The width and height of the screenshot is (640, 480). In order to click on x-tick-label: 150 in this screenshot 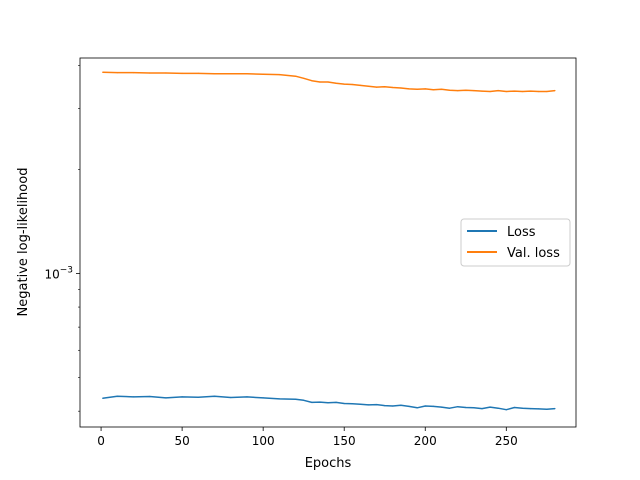, I will do `click(344, 441)`.